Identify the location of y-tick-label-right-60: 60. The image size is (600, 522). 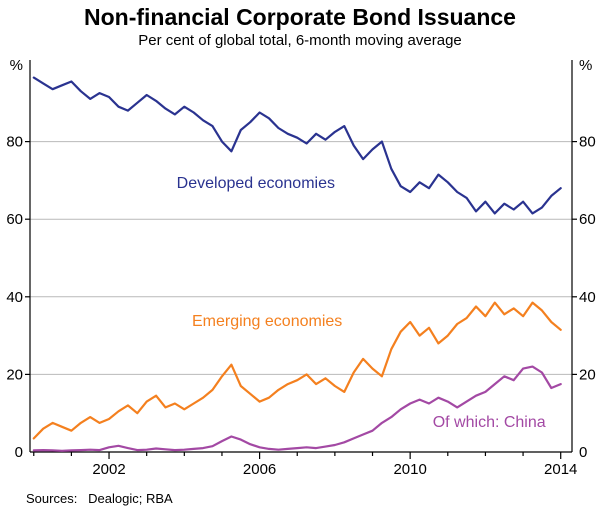
(587, 219).